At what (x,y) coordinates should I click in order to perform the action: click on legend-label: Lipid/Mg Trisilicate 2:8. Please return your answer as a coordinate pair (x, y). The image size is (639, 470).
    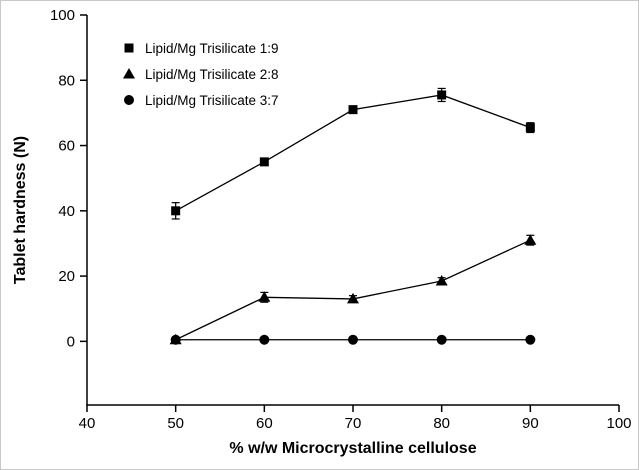
    Looking at the image, I should click on (212, 74).